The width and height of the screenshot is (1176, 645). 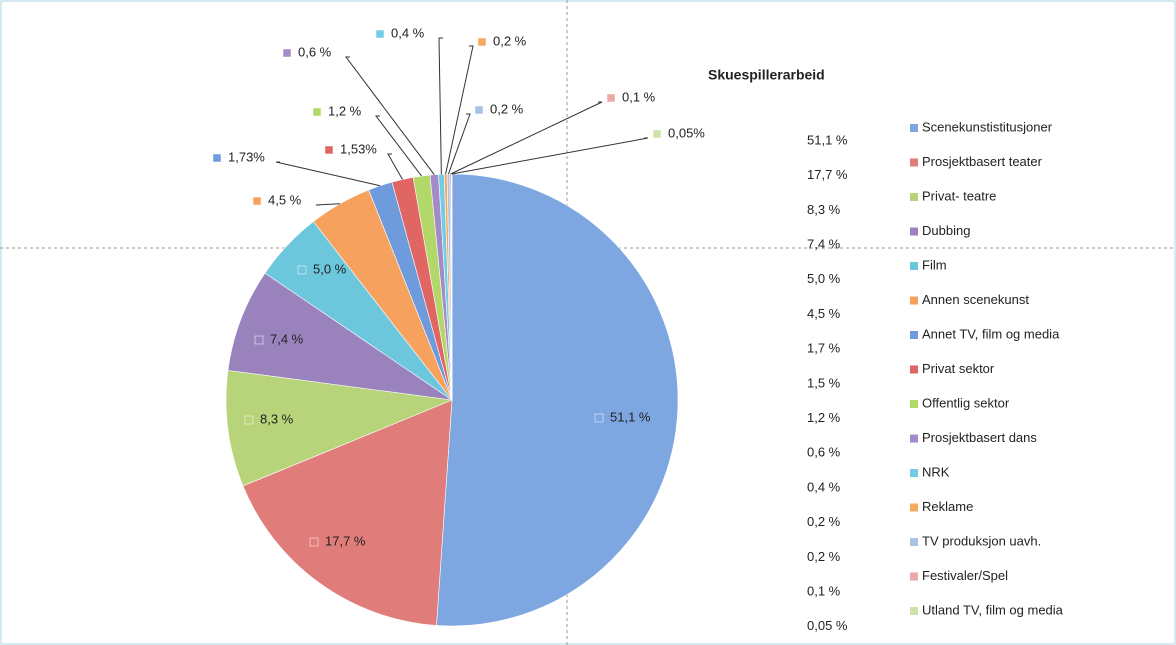 What do you see at coordinates (639, 96) in the screenshot?
I see `data-label: 0,1 %` at bounding box center [639, 96].